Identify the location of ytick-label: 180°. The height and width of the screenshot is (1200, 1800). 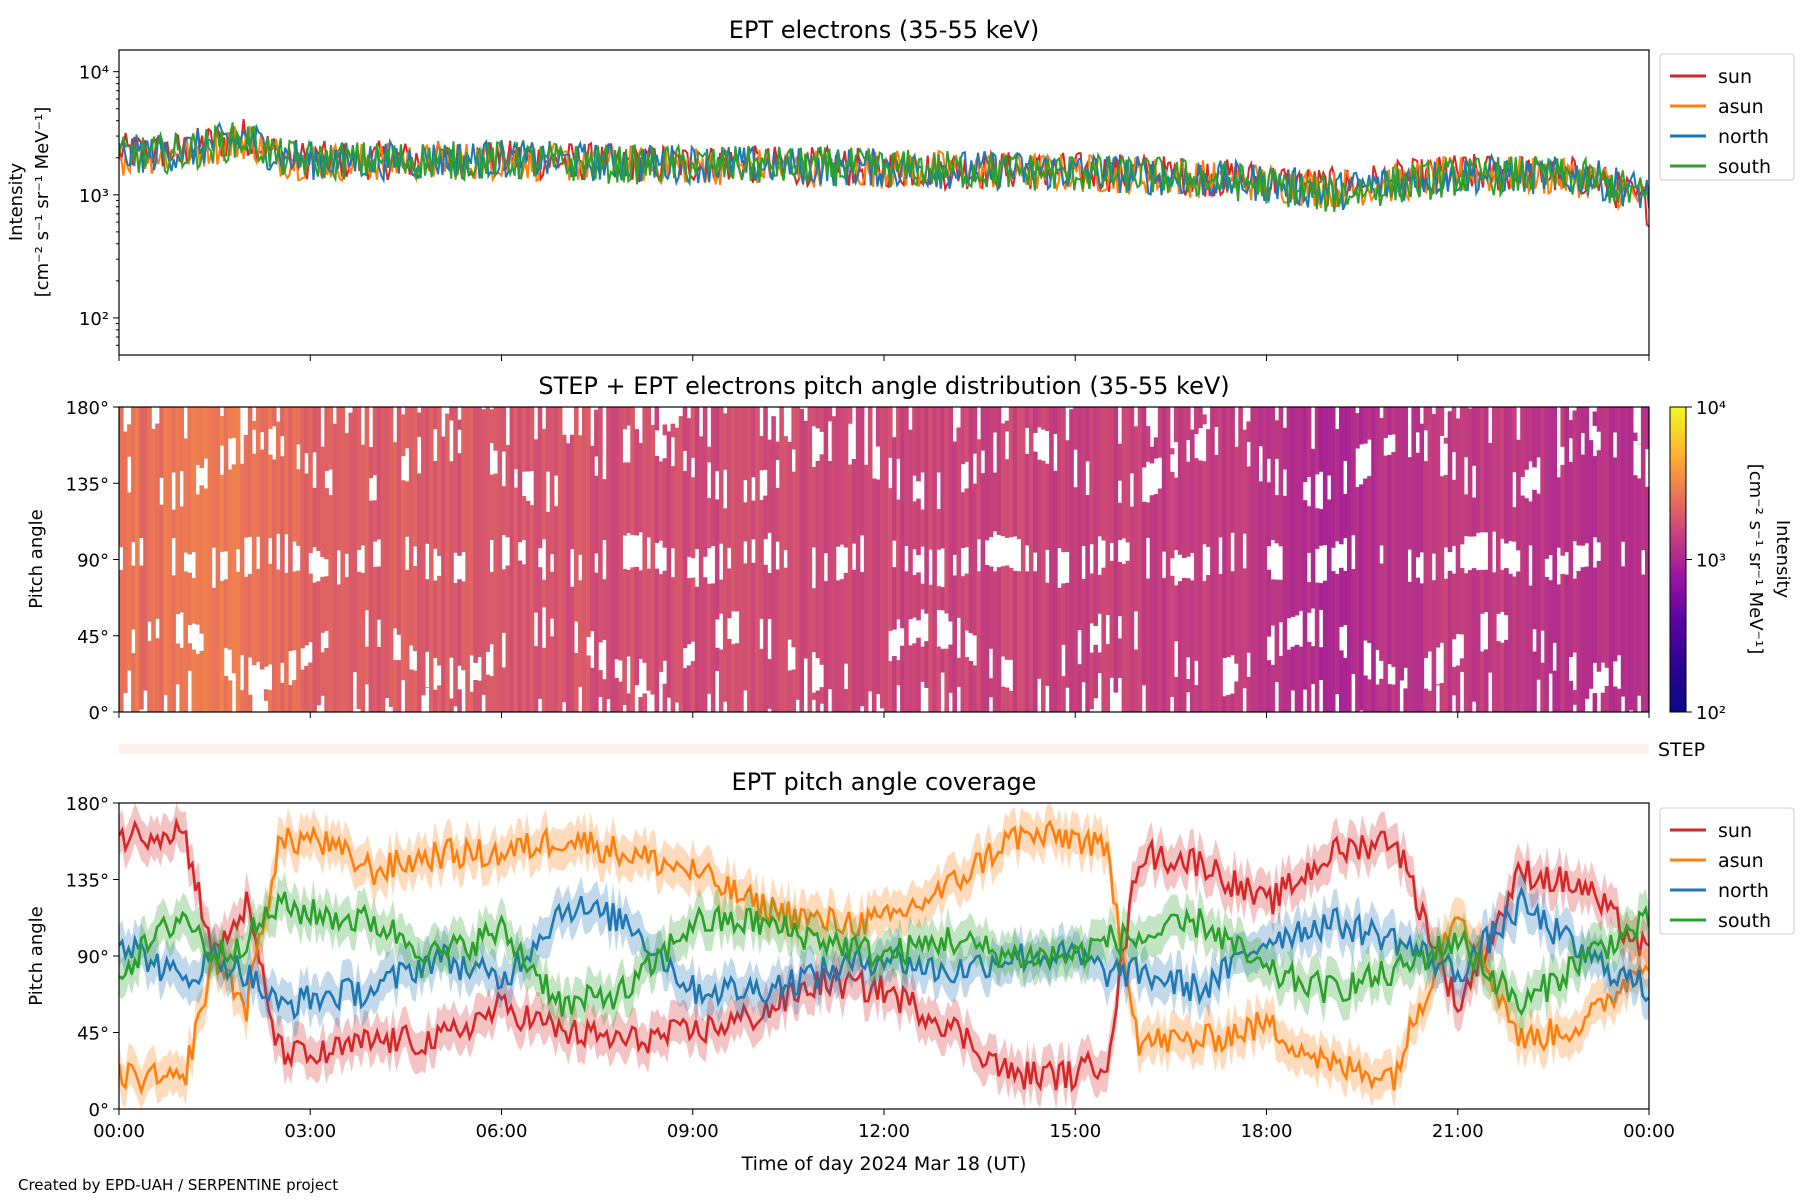
(87, 804).